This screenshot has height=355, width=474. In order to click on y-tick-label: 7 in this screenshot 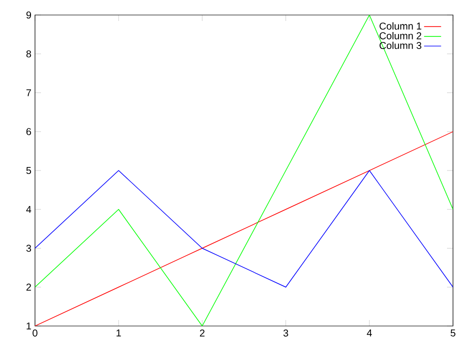, I will do `click(28, 92)`.